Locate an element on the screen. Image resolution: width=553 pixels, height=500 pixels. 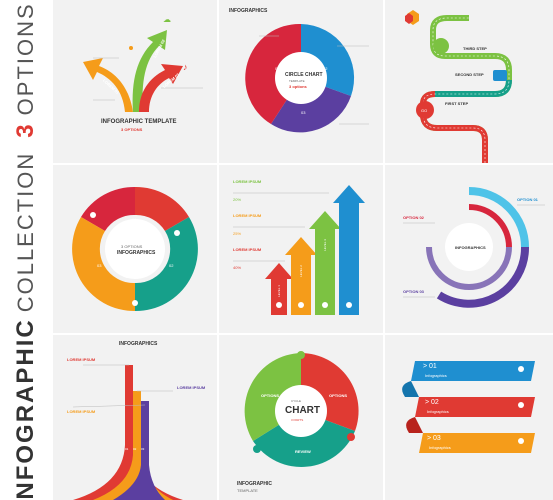
stream-label-1: LOREM IPSUM is located at coordinates (81, 359).